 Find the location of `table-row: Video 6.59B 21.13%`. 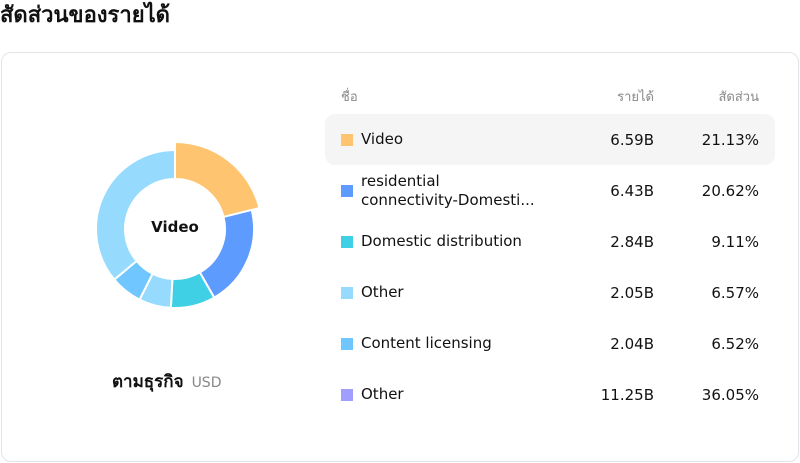

table-row: Video 6.59B 21.13% is located at coordinates (550, 139).